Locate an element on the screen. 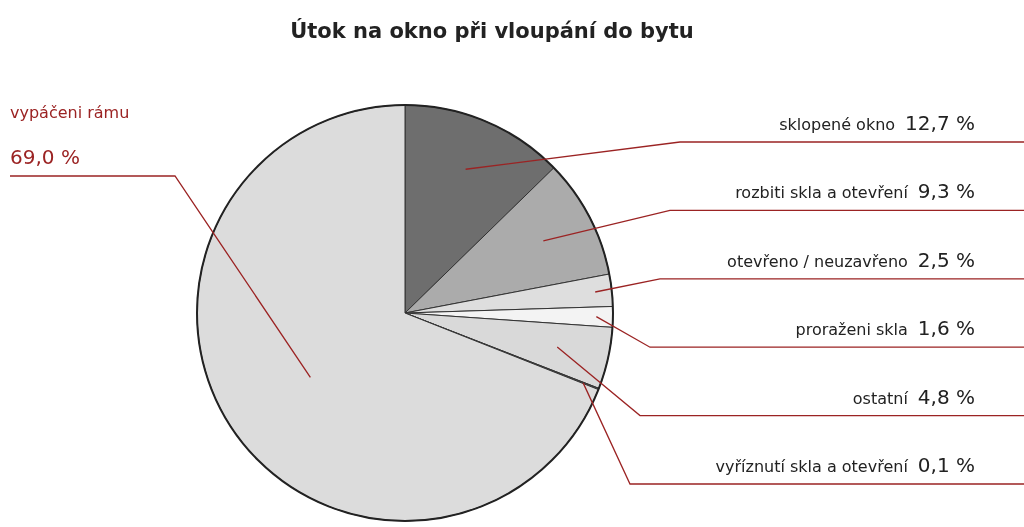 The height and width of the screenshot is (527, 1024). data-label: 1,6 % is located at coordinates (946, 328).